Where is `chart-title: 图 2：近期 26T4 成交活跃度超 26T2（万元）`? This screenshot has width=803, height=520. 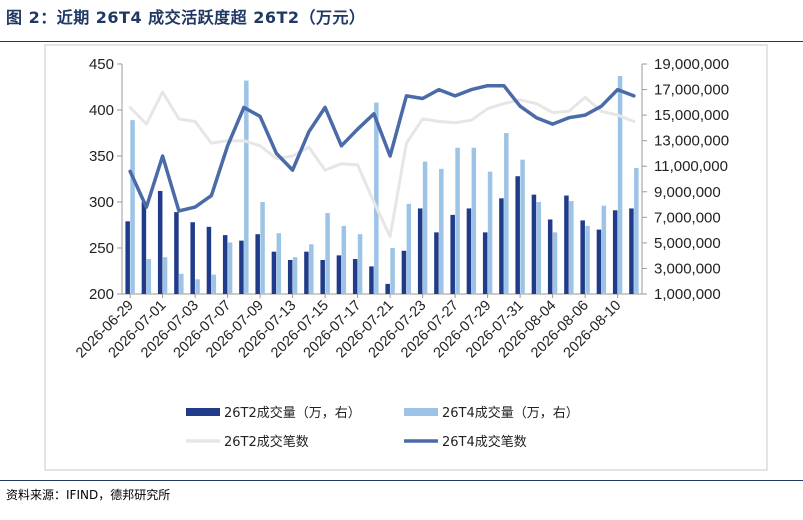 chart-title: 图 2：近期 26T4 成交活跃度超 26T2（万元） is located at coordinates (186, 17).